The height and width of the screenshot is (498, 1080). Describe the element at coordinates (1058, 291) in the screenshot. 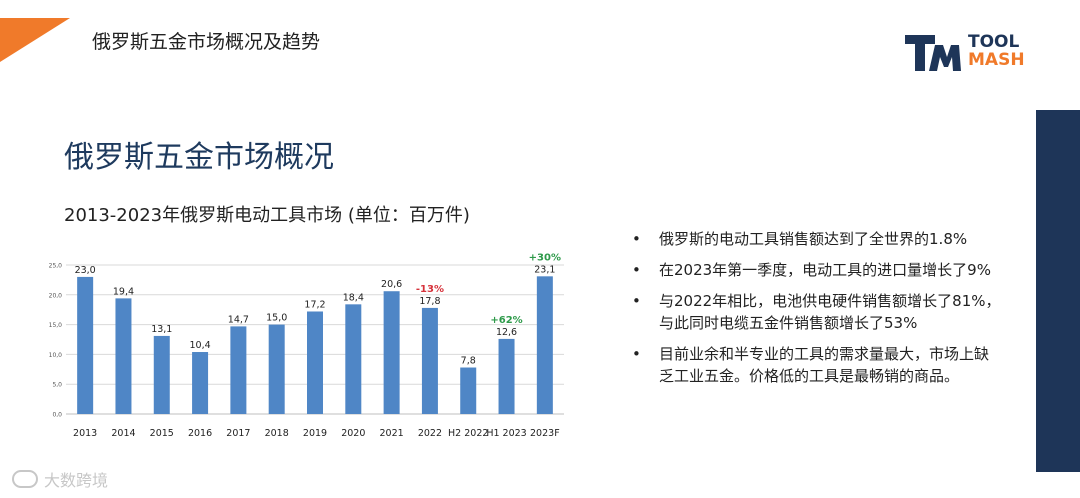

I see `side-decor-bar` at that location.